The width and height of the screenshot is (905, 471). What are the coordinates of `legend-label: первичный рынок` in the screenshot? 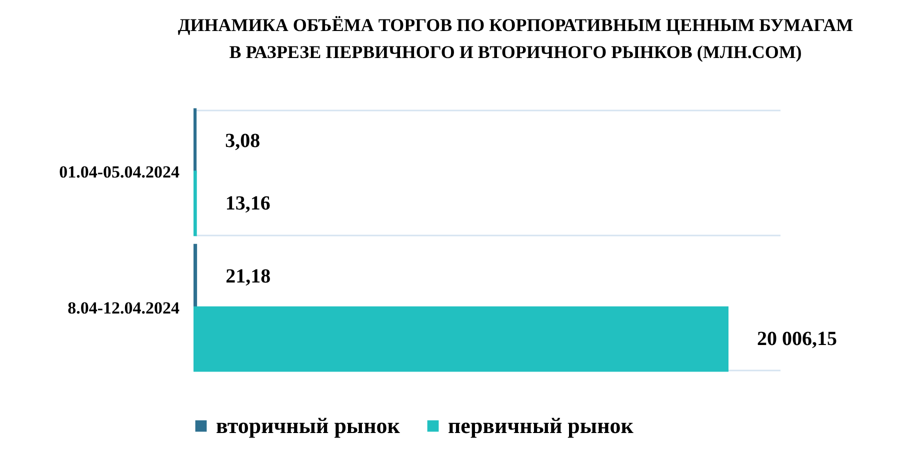 It's located at (541, 425).